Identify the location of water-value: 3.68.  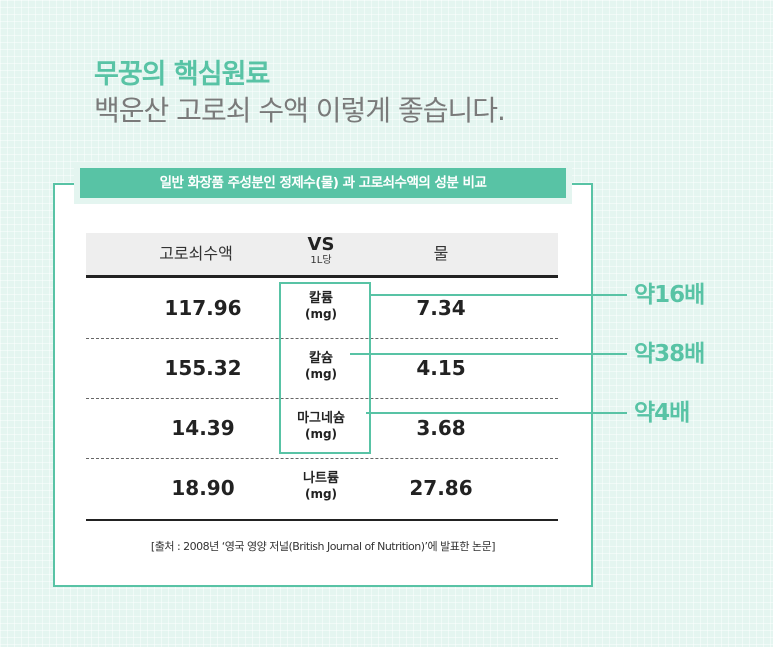
(441, 428).